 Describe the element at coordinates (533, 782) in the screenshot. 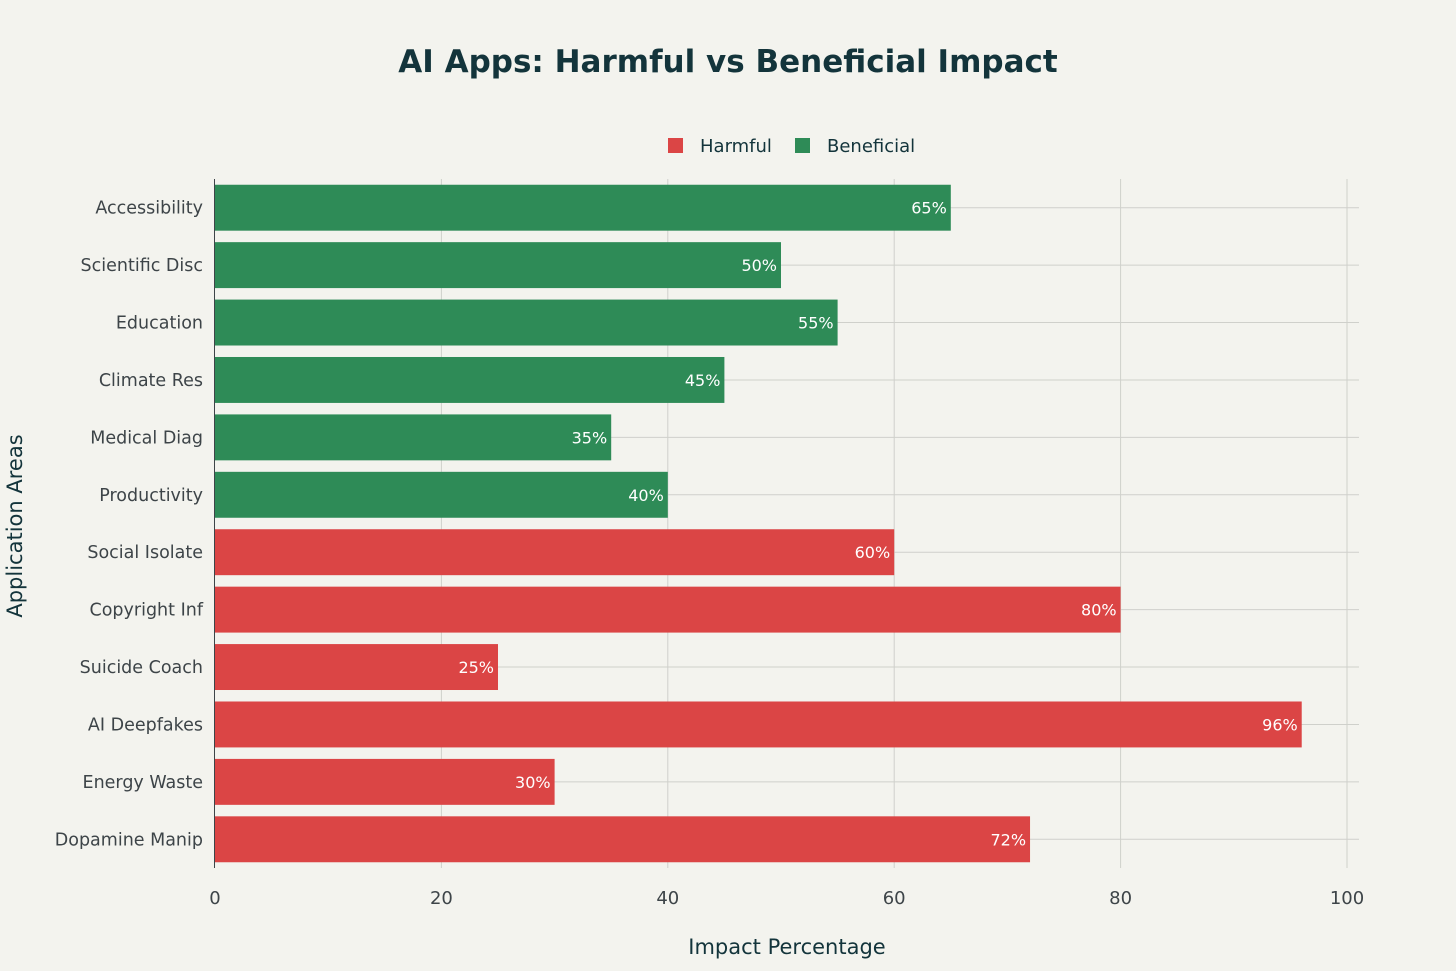

I see `bar-value-label: 30%` at that location.